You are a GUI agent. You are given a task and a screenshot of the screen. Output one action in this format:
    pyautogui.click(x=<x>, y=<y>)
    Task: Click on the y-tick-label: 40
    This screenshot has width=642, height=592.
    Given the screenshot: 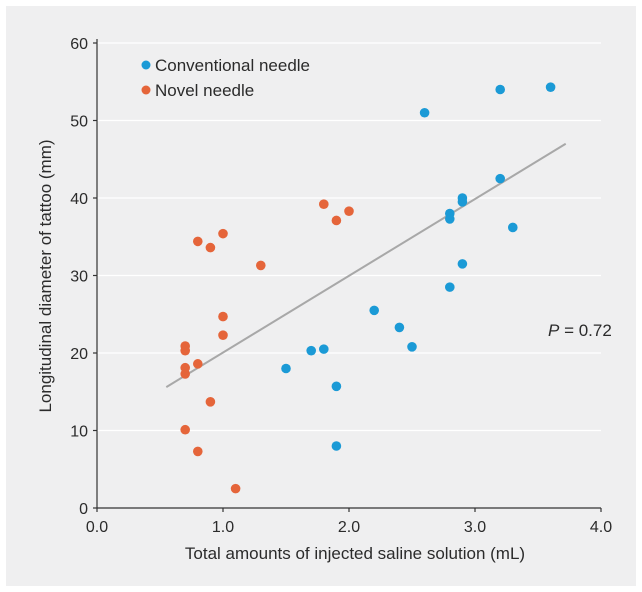 What is the action you would take?
    pyautogui.click(x=79, y=199)
    